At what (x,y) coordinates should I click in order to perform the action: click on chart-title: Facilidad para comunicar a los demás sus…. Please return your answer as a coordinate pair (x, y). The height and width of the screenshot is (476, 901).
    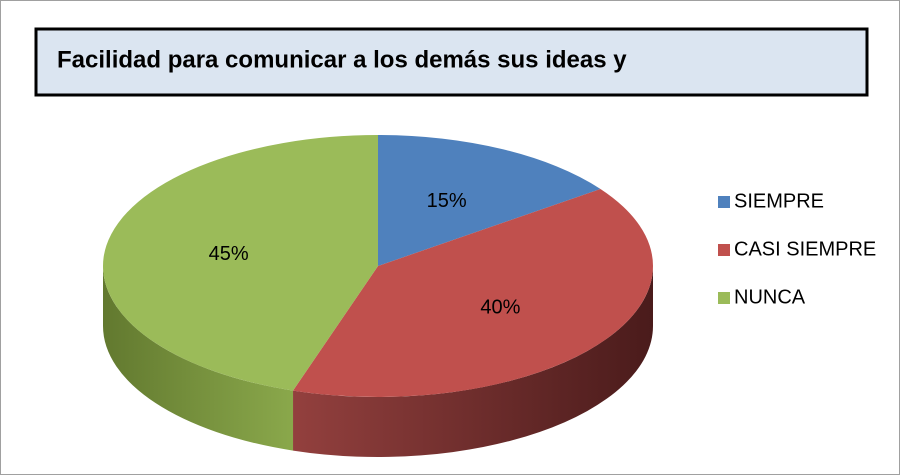
    Looking at the image, I should click on (342, 59).